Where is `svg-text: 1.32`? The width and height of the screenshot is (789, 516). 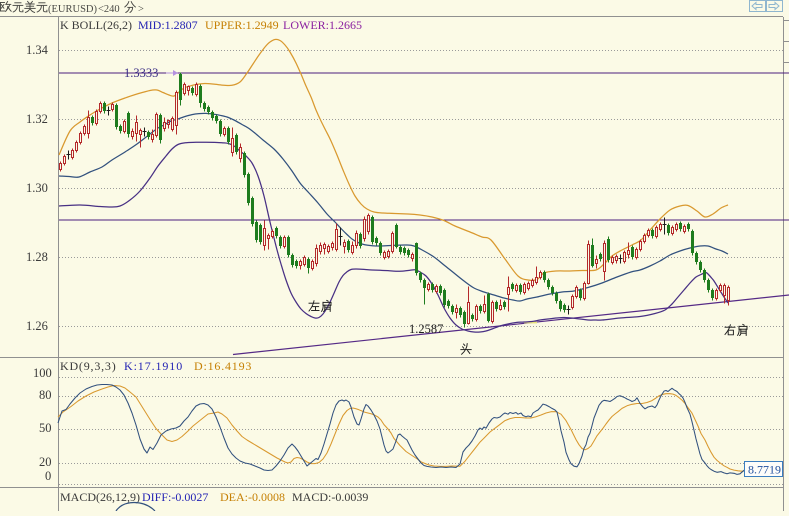 svg-text: 1.32 is located at coordinates (37, 119).